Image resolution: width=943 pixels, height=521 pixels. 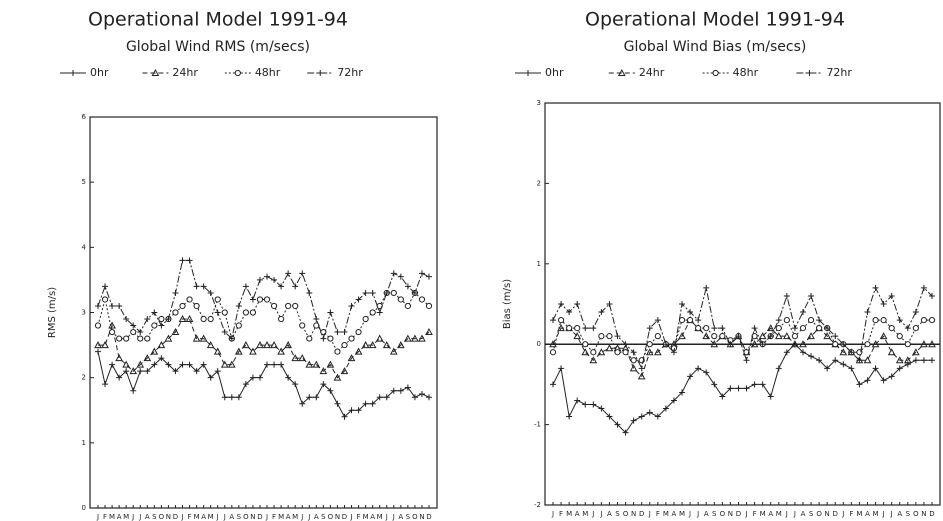 What do you see at coordinates (263, 322) in the screenshot?
I see `series-line` at bounding box center [263, 322].